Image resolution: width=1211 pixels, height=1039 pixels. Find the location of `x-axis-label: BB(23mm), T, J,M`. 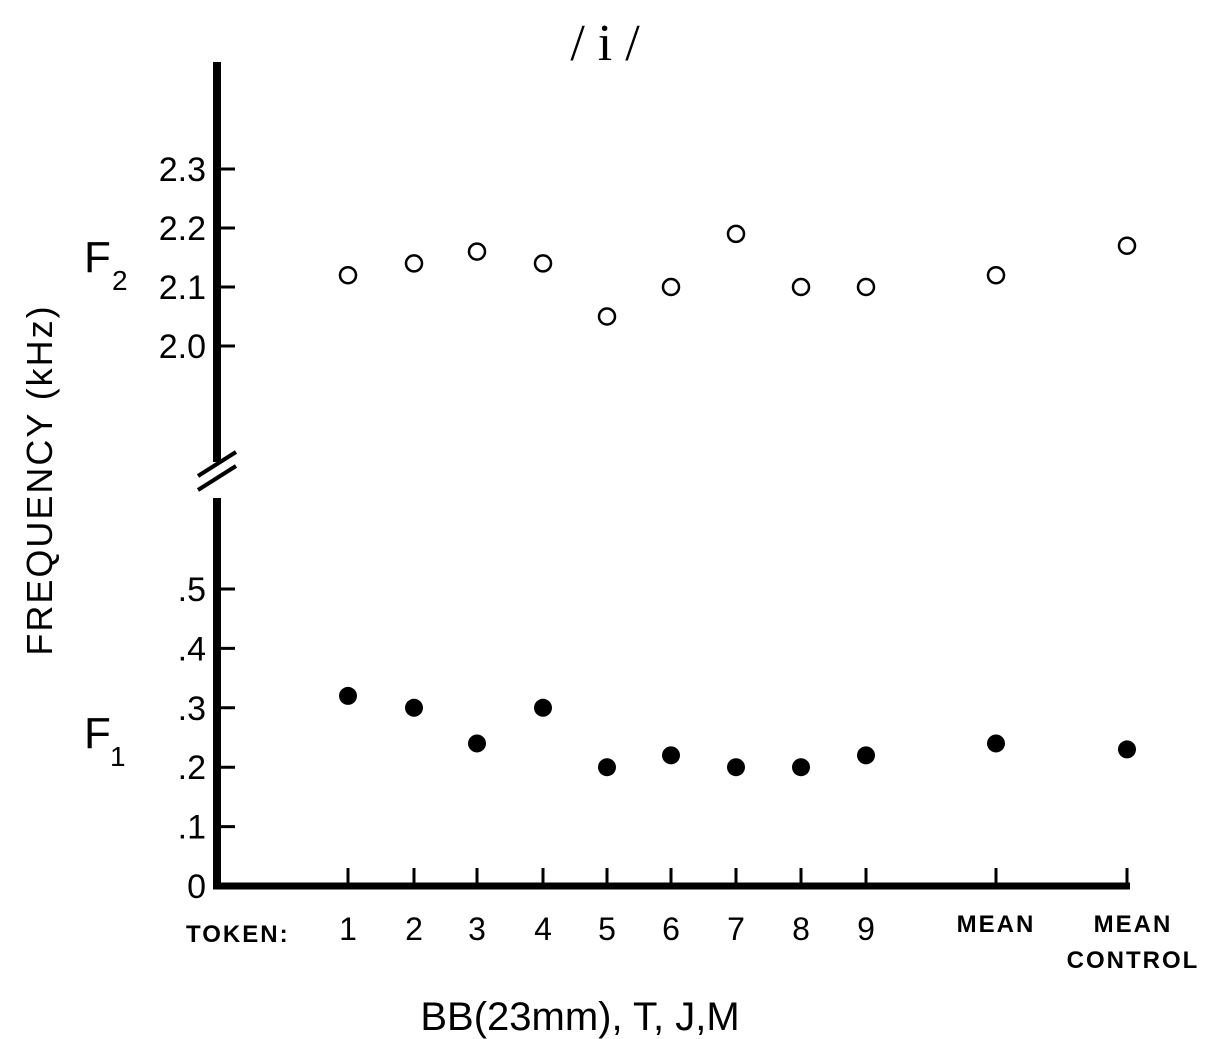

x-axis-label: BB(23mm), T, J,M is located at coordinates (579, 1017).